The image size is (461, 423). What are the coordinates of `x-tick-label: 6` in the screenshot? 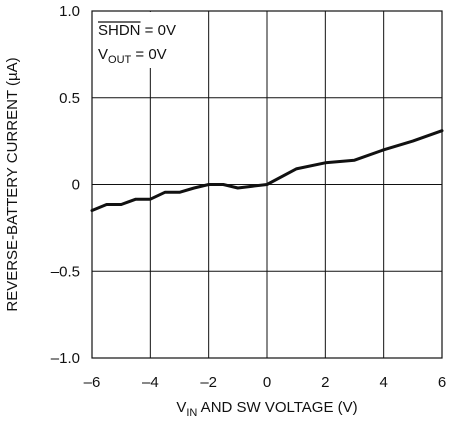 It's located at (442, 382).